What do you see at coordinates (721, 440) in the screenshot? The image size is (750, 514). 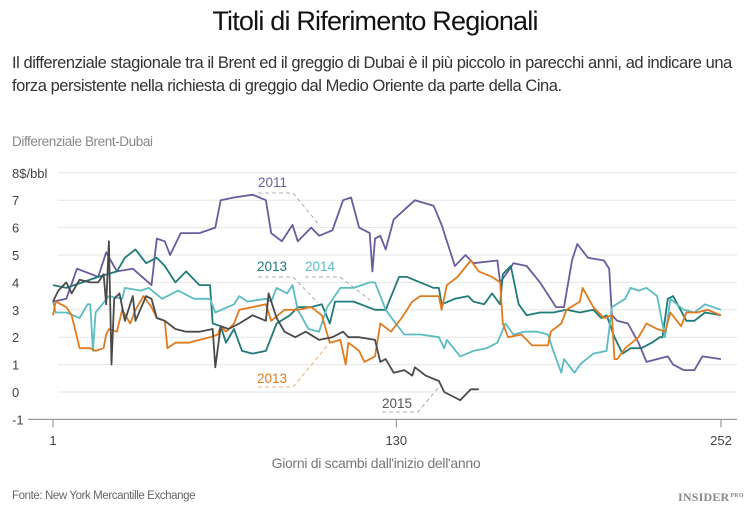 I see `x-tick-label: 252` at bounding box center [721, 440].